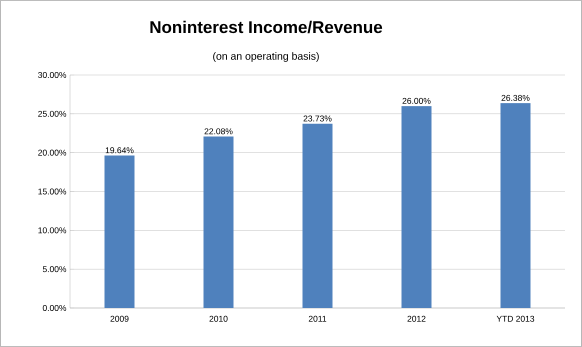  What do you see at coordinates (52, 153) in the screenshot?
I see `y-tick-label: 20.00%` at bounding box center [52, 153].